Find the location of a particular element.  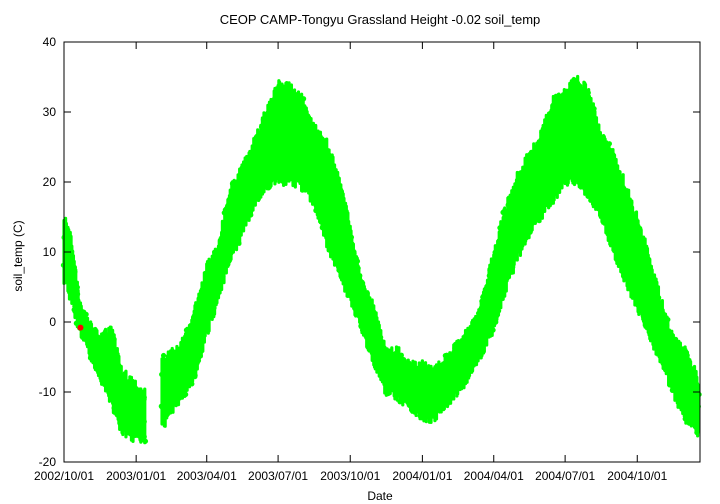

x-tick-label: 2003/10/01 is located at coordinates (350, 476).